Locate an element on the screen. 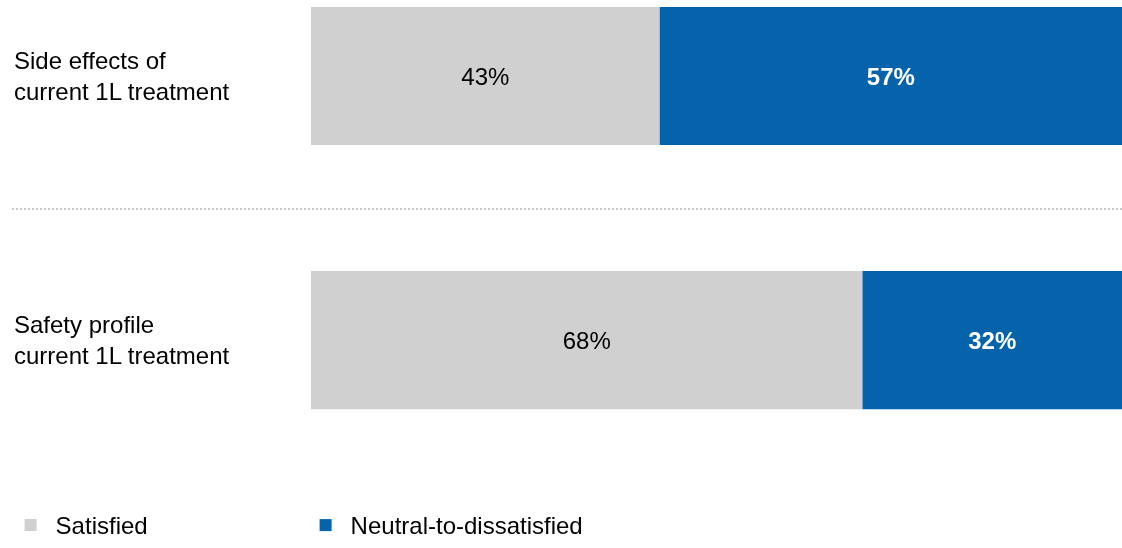 This screenshot has width=1122, height=548. data-label: 68% is located at coordinates (586, 340).